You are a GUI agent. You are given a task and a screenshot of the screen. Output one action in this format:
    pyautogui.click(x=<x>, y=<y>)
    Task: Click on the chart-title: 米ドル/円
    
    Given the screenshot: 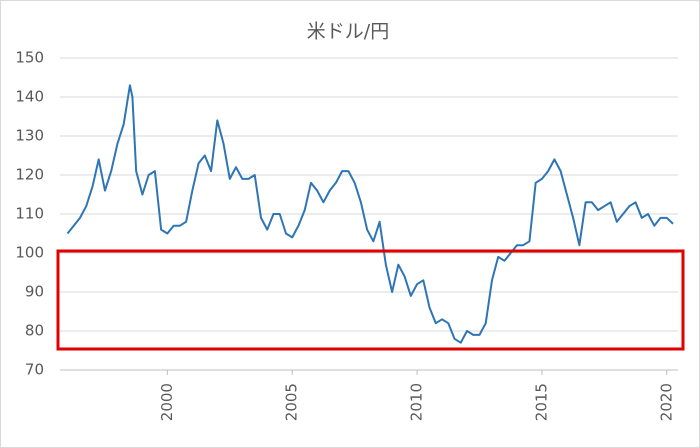 What is the action you would take?
    pyautogui.click(x=348, y=32)
    